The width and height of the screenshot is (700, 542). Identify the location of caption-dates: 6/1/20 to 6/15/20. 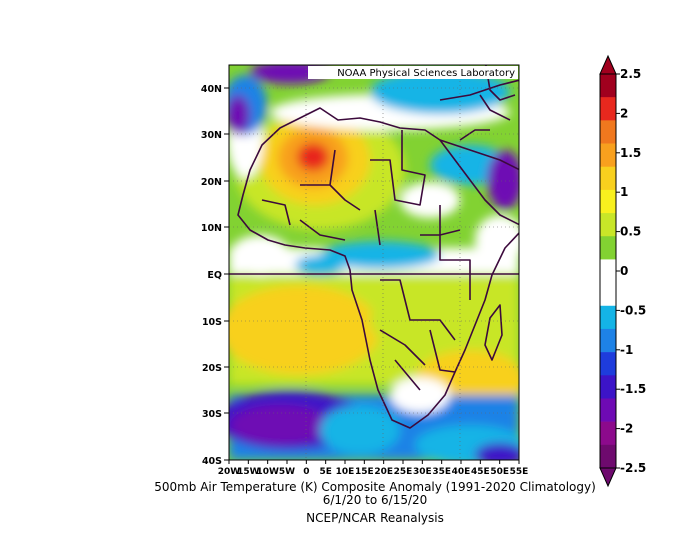
(375, 500).